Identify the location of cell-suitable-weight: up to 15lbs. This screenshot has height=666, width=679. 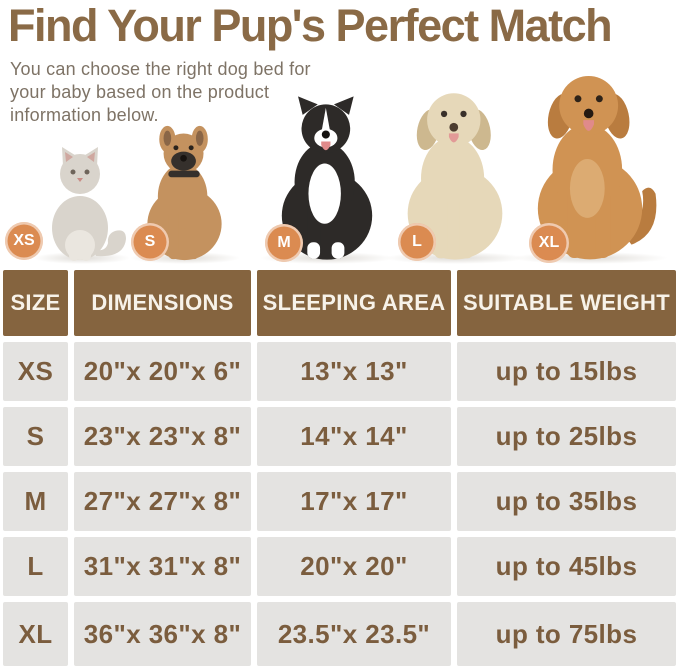
(566, 371).